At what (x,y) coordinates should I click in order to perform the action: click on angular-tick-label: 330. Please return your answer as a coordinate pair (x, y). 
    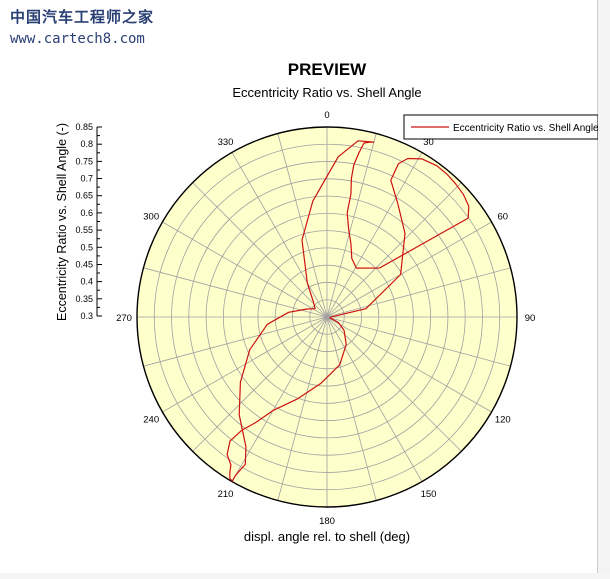
    Looking at the image, I should click on (226, 142).